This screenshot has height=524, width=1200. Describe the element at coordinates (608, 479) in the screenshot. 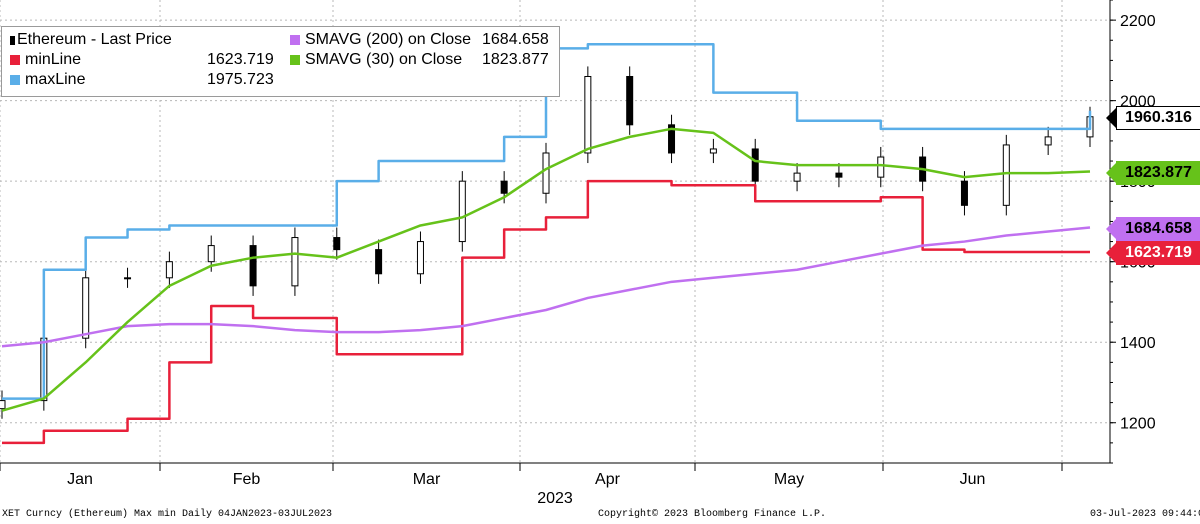

I see `x-tick-label: Apr` at that location.